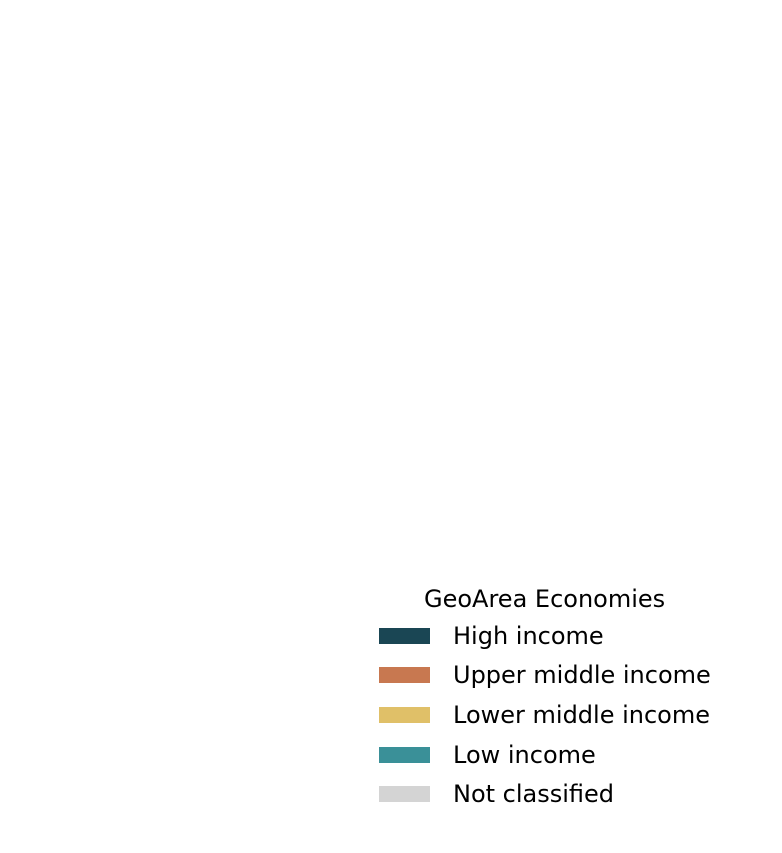  I want to click on legend-swatch-upper-middle-income, so click(404, 675).